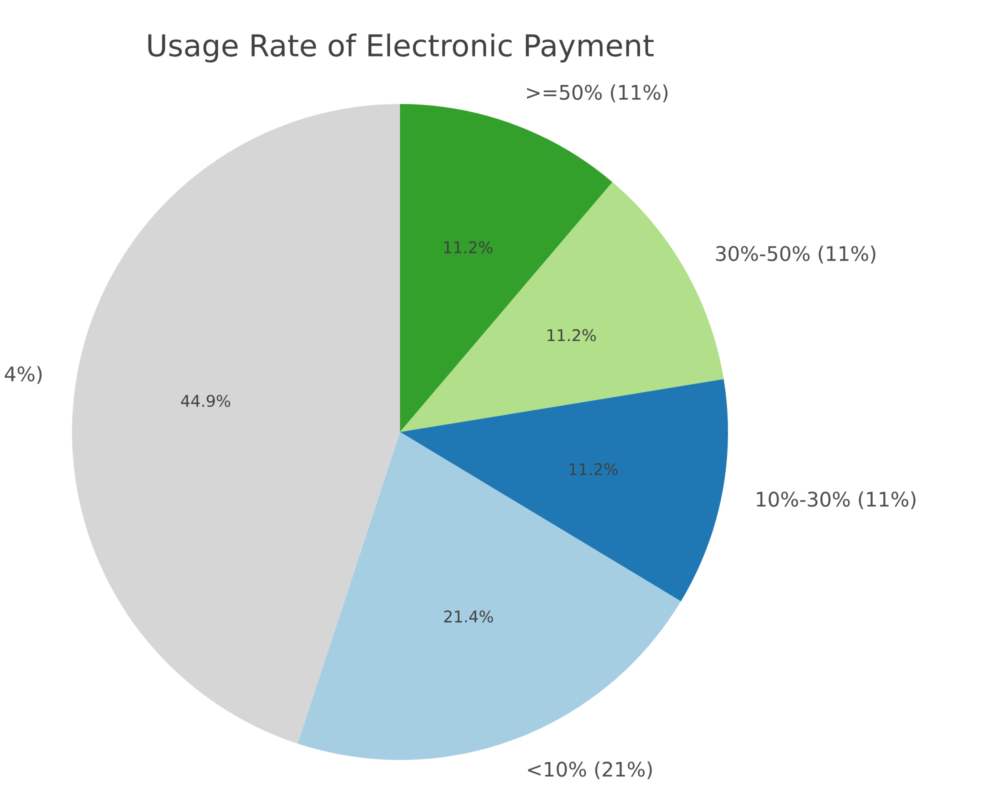 Image resolution: width=1000 pixels, height=800 pixels. Describe the element at coordinates (468, 616) in the screenshot. I see `data-label: 21.4%` at that location.